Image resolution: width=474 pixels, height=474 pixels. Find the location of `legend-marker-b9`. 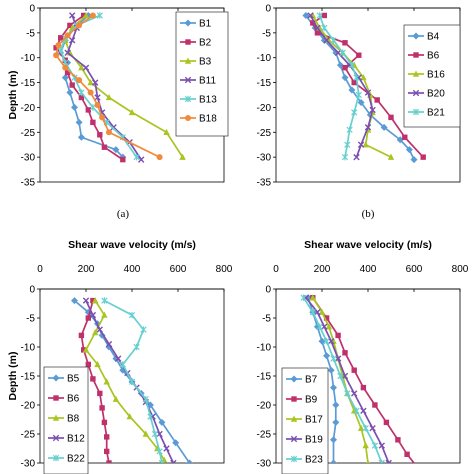

legend-marker-b9 is located at coordinates (294, 399).